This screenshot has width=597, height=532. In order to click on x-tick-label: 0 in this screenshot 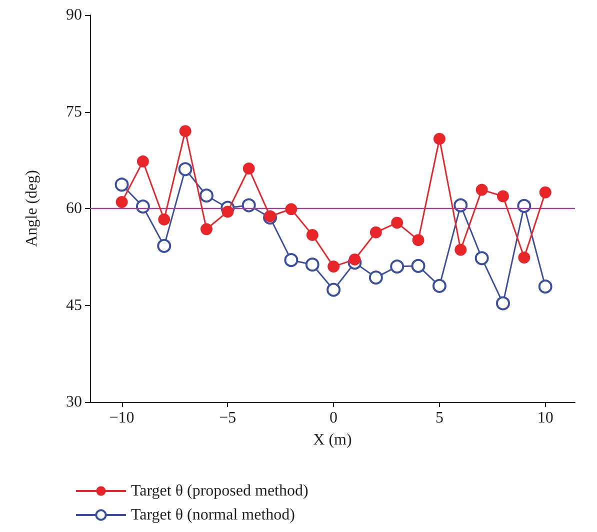, I will do `click(334, 418)`.